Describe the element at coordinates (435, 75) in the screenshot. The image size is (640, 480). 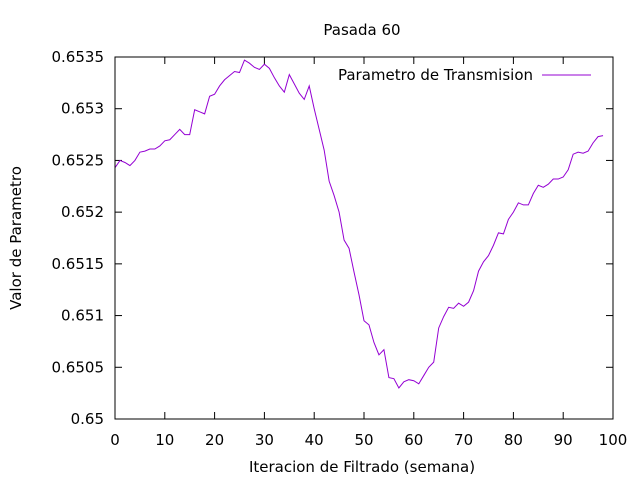
I see `legend-label: Parametro de Transmision` at that location.